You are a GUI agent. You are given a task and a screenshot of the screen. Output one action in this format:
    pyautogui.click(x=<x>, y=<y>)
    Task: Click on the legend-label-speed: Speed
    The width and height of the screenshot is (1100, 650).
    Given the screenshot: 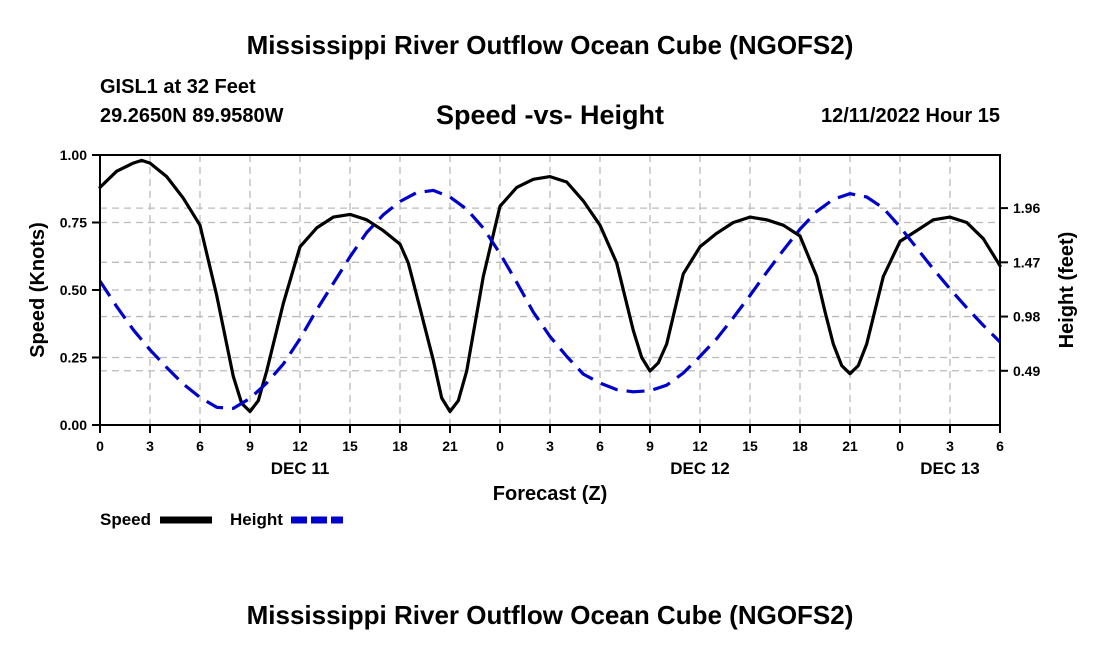 What is the action you would take?
    pyautogui.click(x=125, y=519)
    